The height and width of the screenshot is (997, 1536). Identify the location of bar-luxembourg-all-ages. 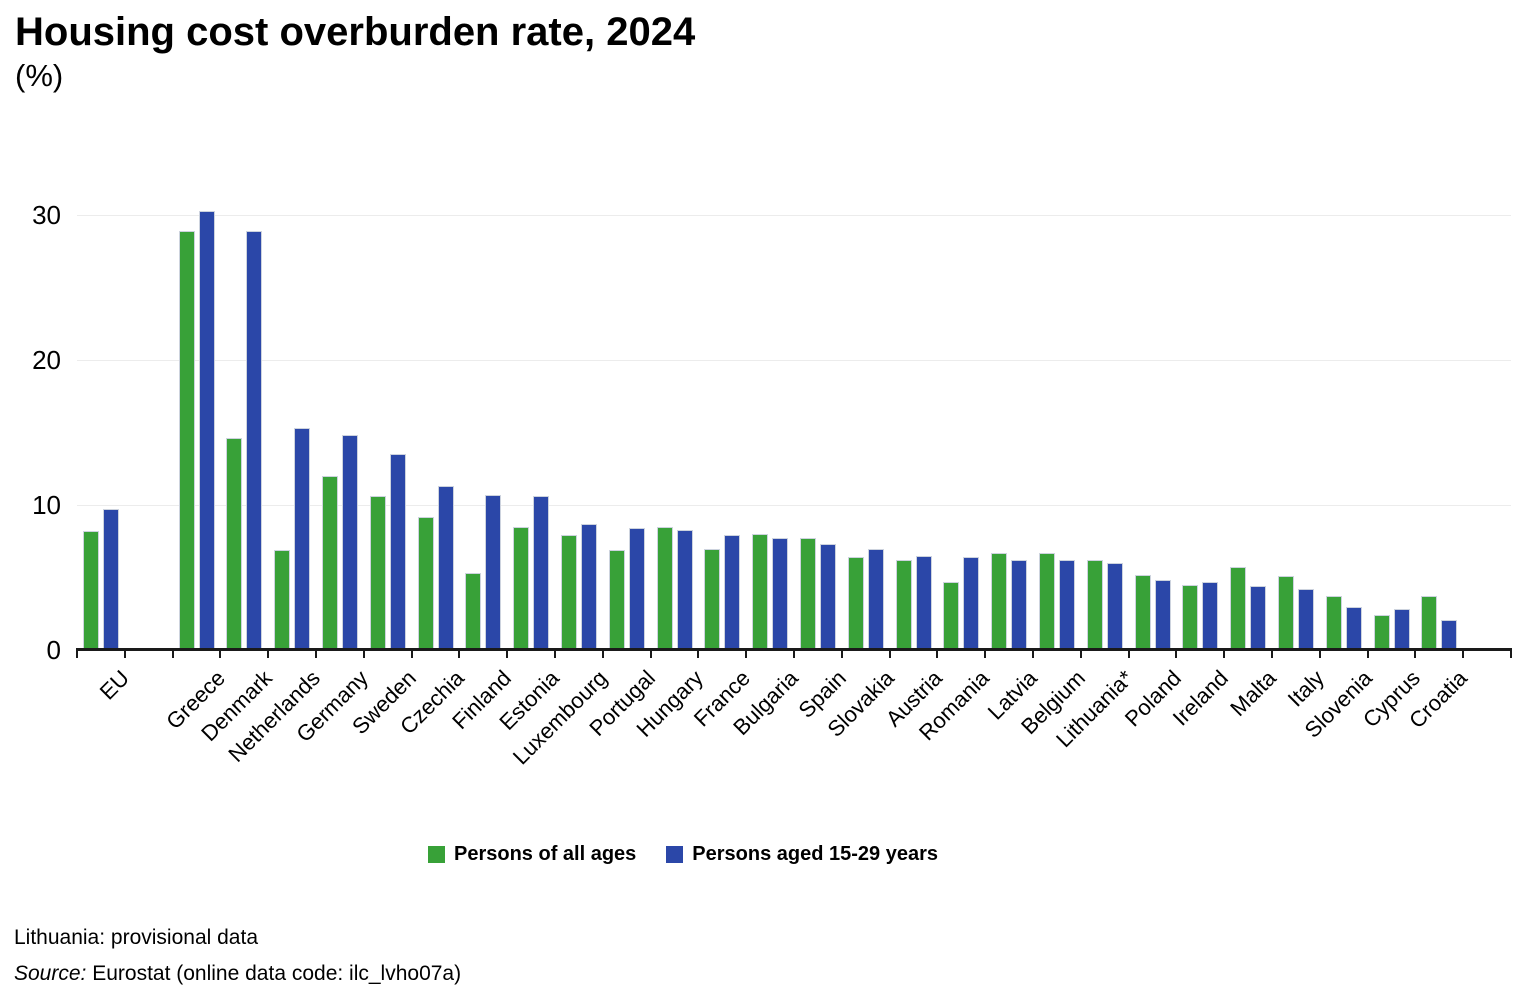
(568, 592).